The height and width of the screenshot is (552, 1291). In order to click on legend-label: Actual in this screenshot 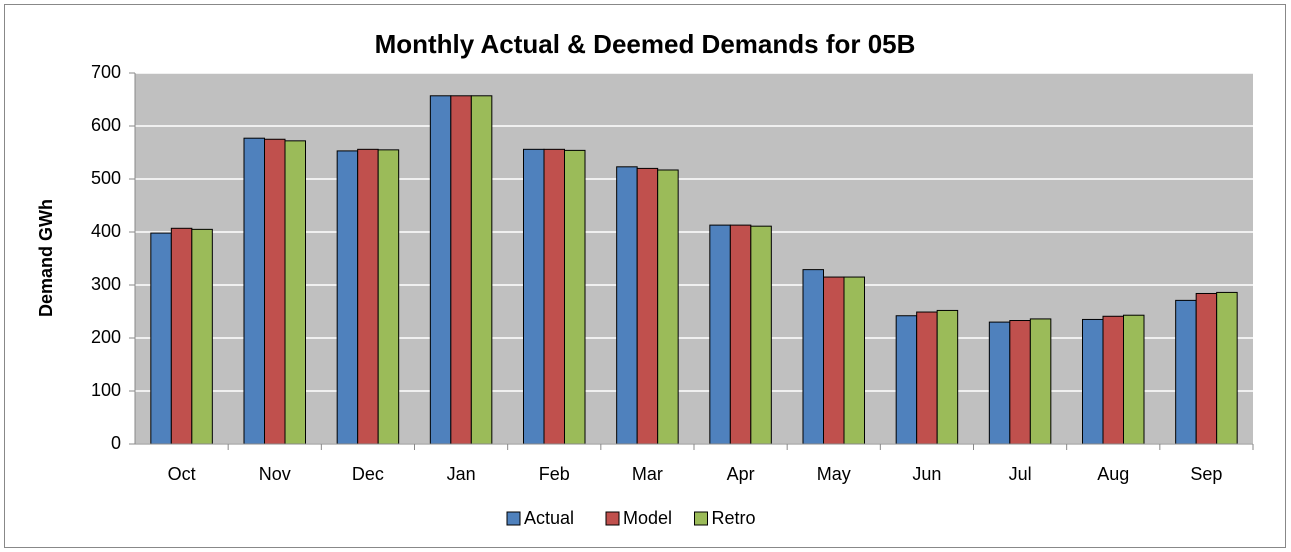, I will do `click(549, 518)`.